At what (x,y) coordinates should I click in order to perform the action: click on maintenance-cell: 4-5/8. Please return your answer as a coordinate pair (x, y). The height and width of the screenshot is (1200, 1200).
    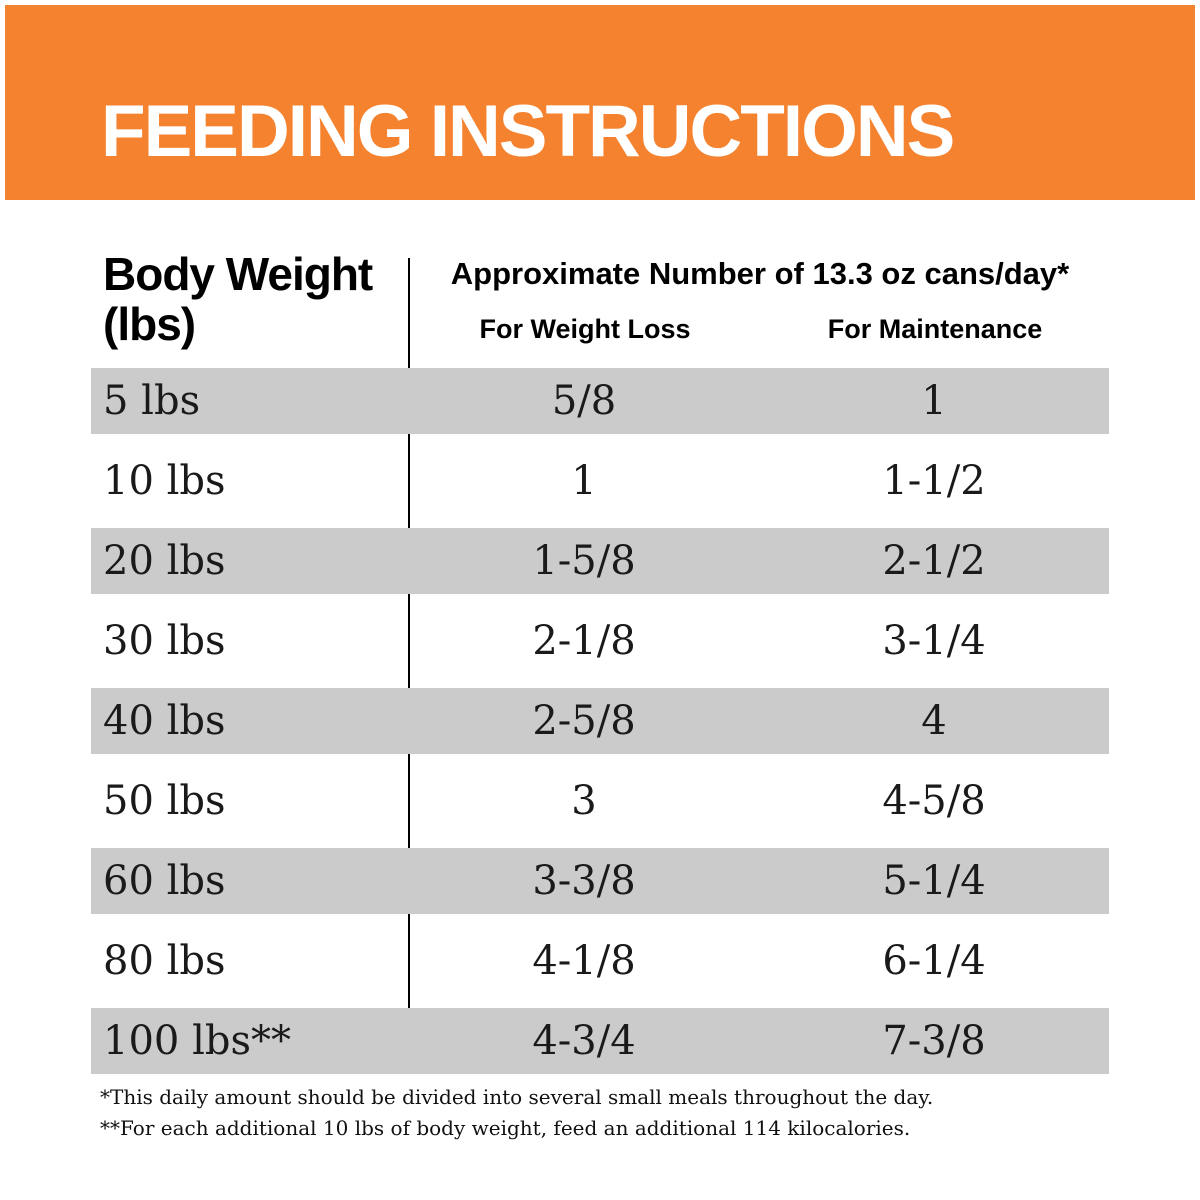
    Looking at the image, I should click on (934, 801).